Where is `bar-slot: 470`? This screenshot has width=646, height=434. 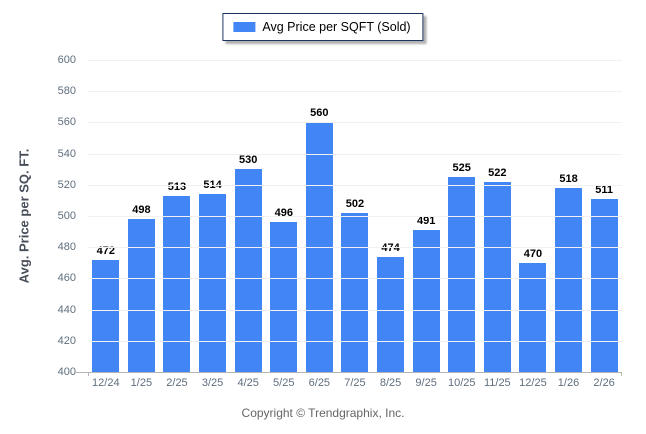 bar-slot: 470 is located at coordinates (533, 216).